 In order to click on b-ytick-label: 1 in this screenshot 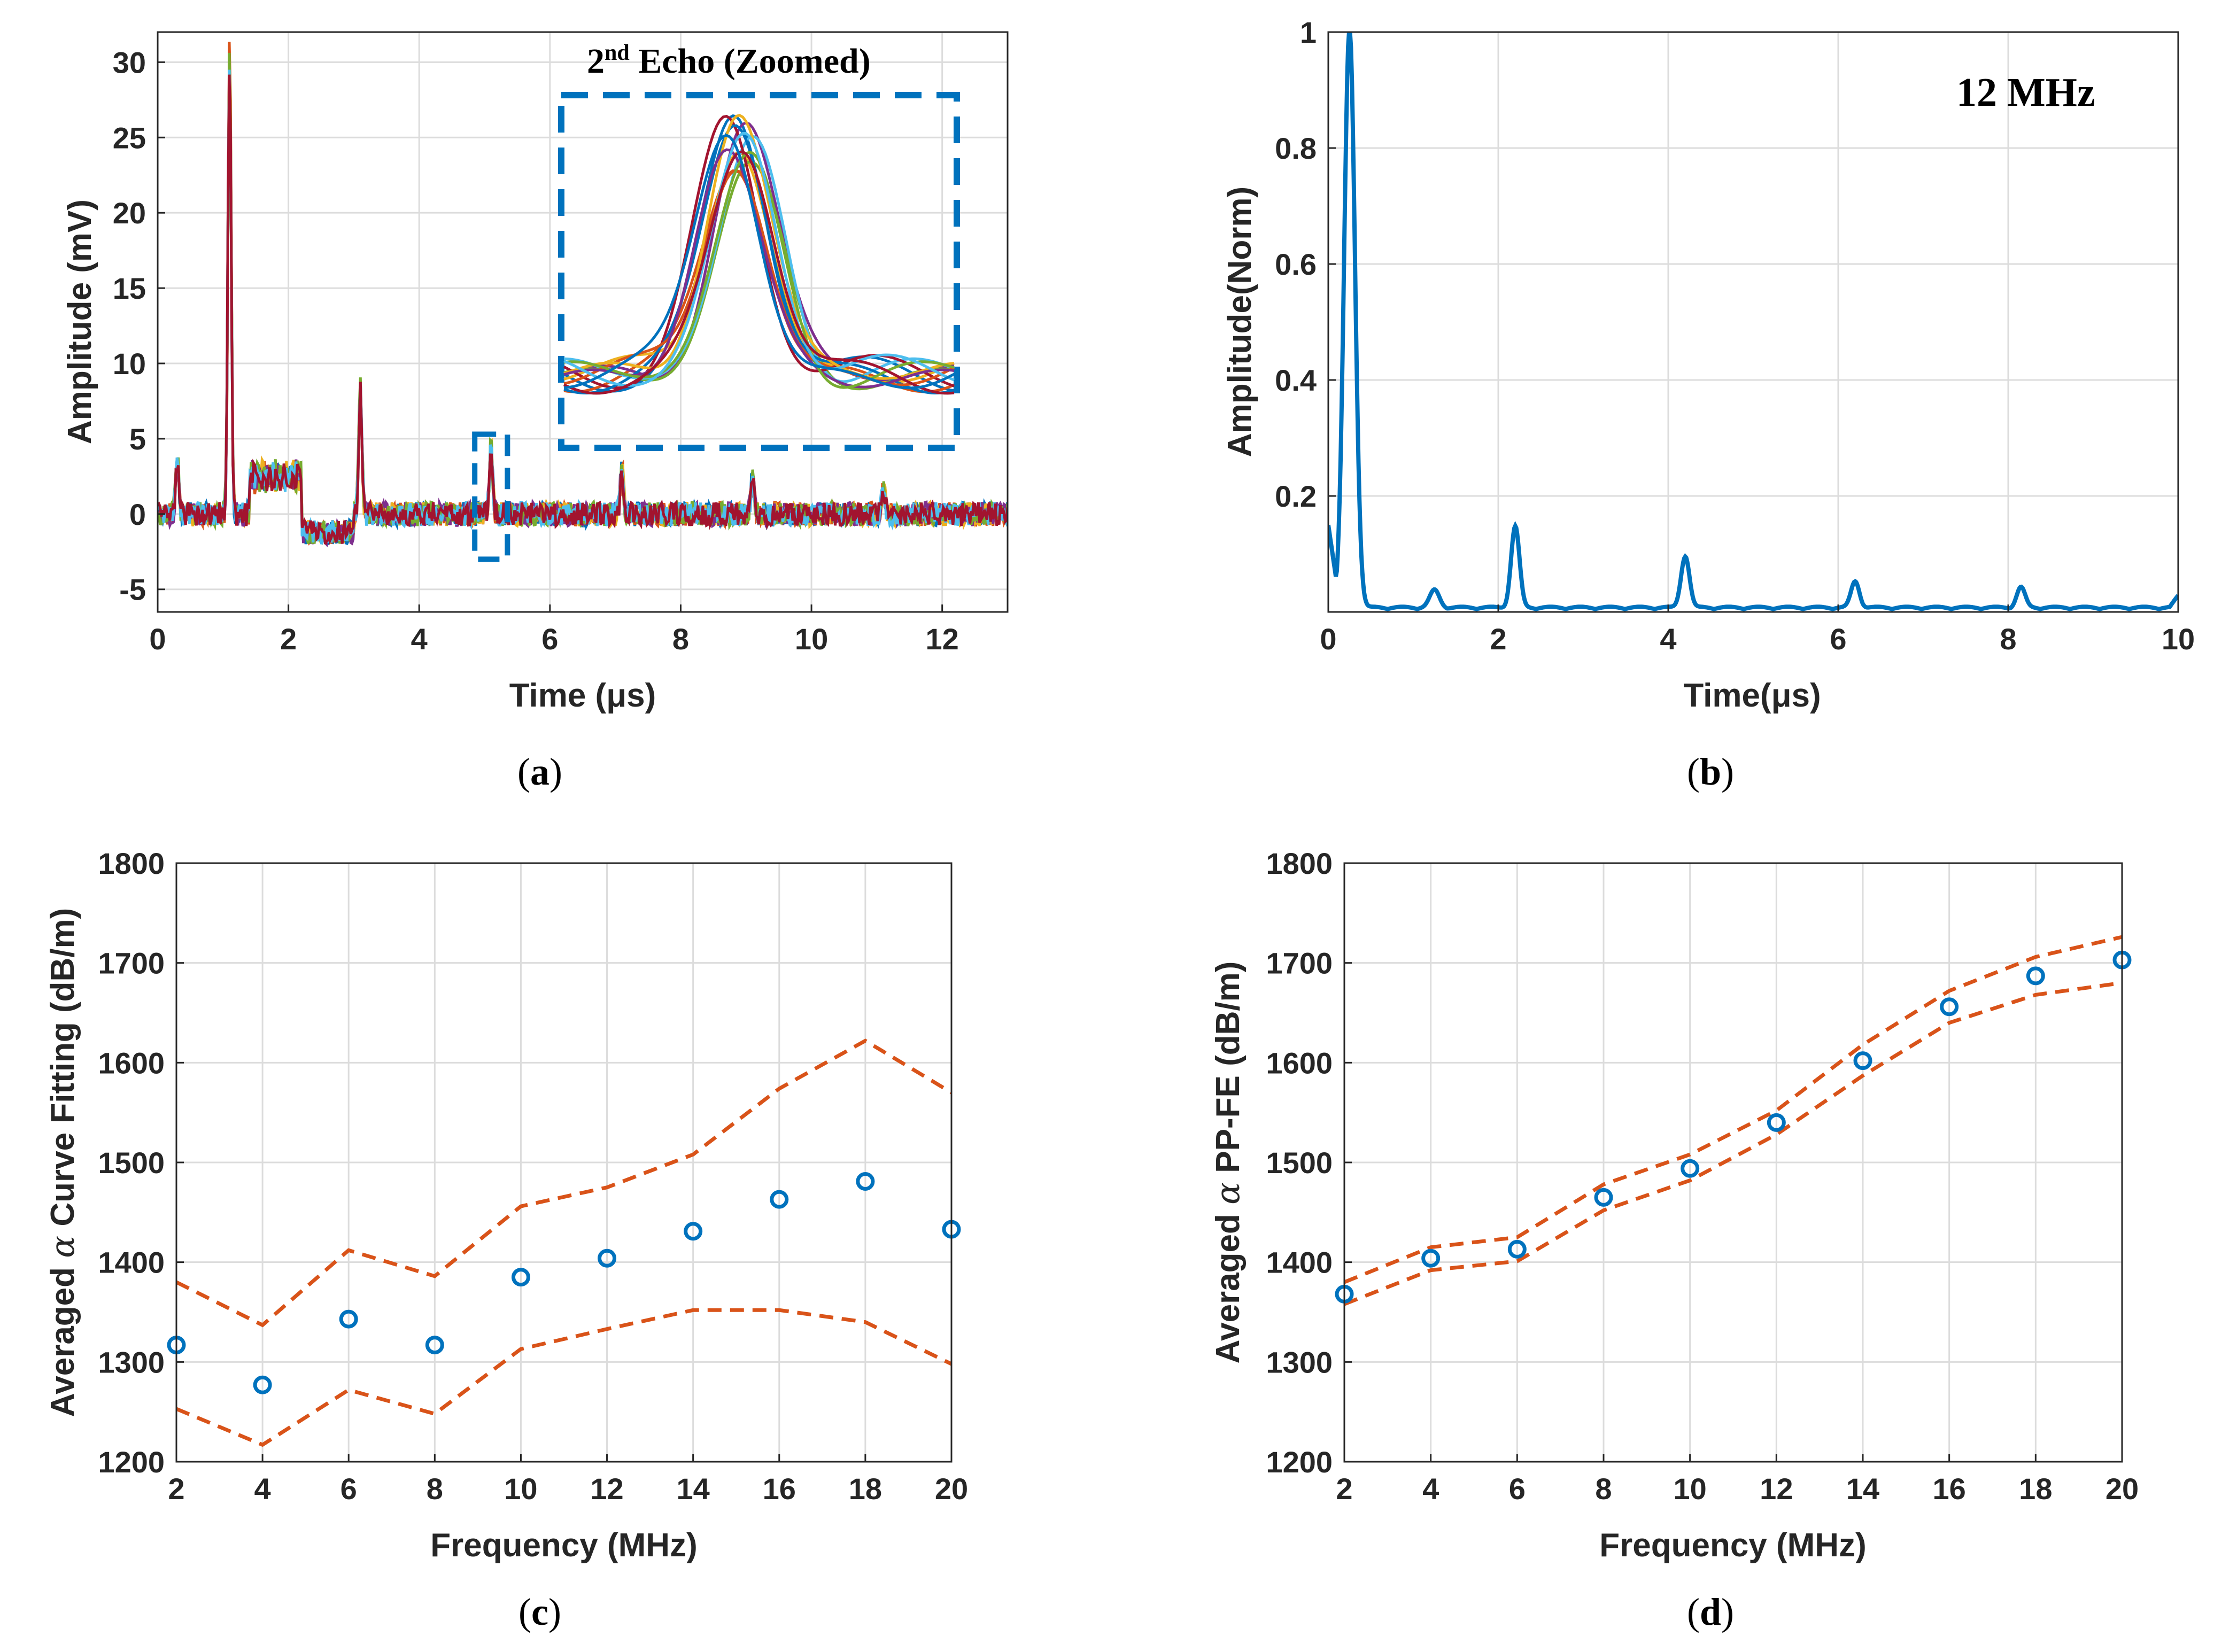, I will do `click(1308, 32)`.